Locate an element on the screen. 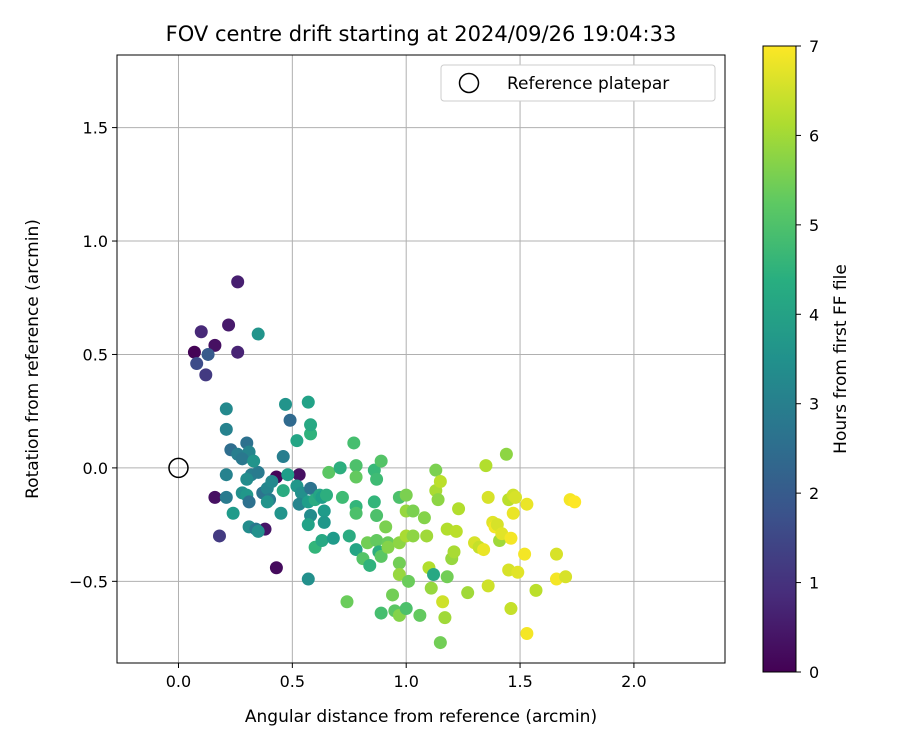  x-tick-label: 0.5 is located at coordinates (292, 681).